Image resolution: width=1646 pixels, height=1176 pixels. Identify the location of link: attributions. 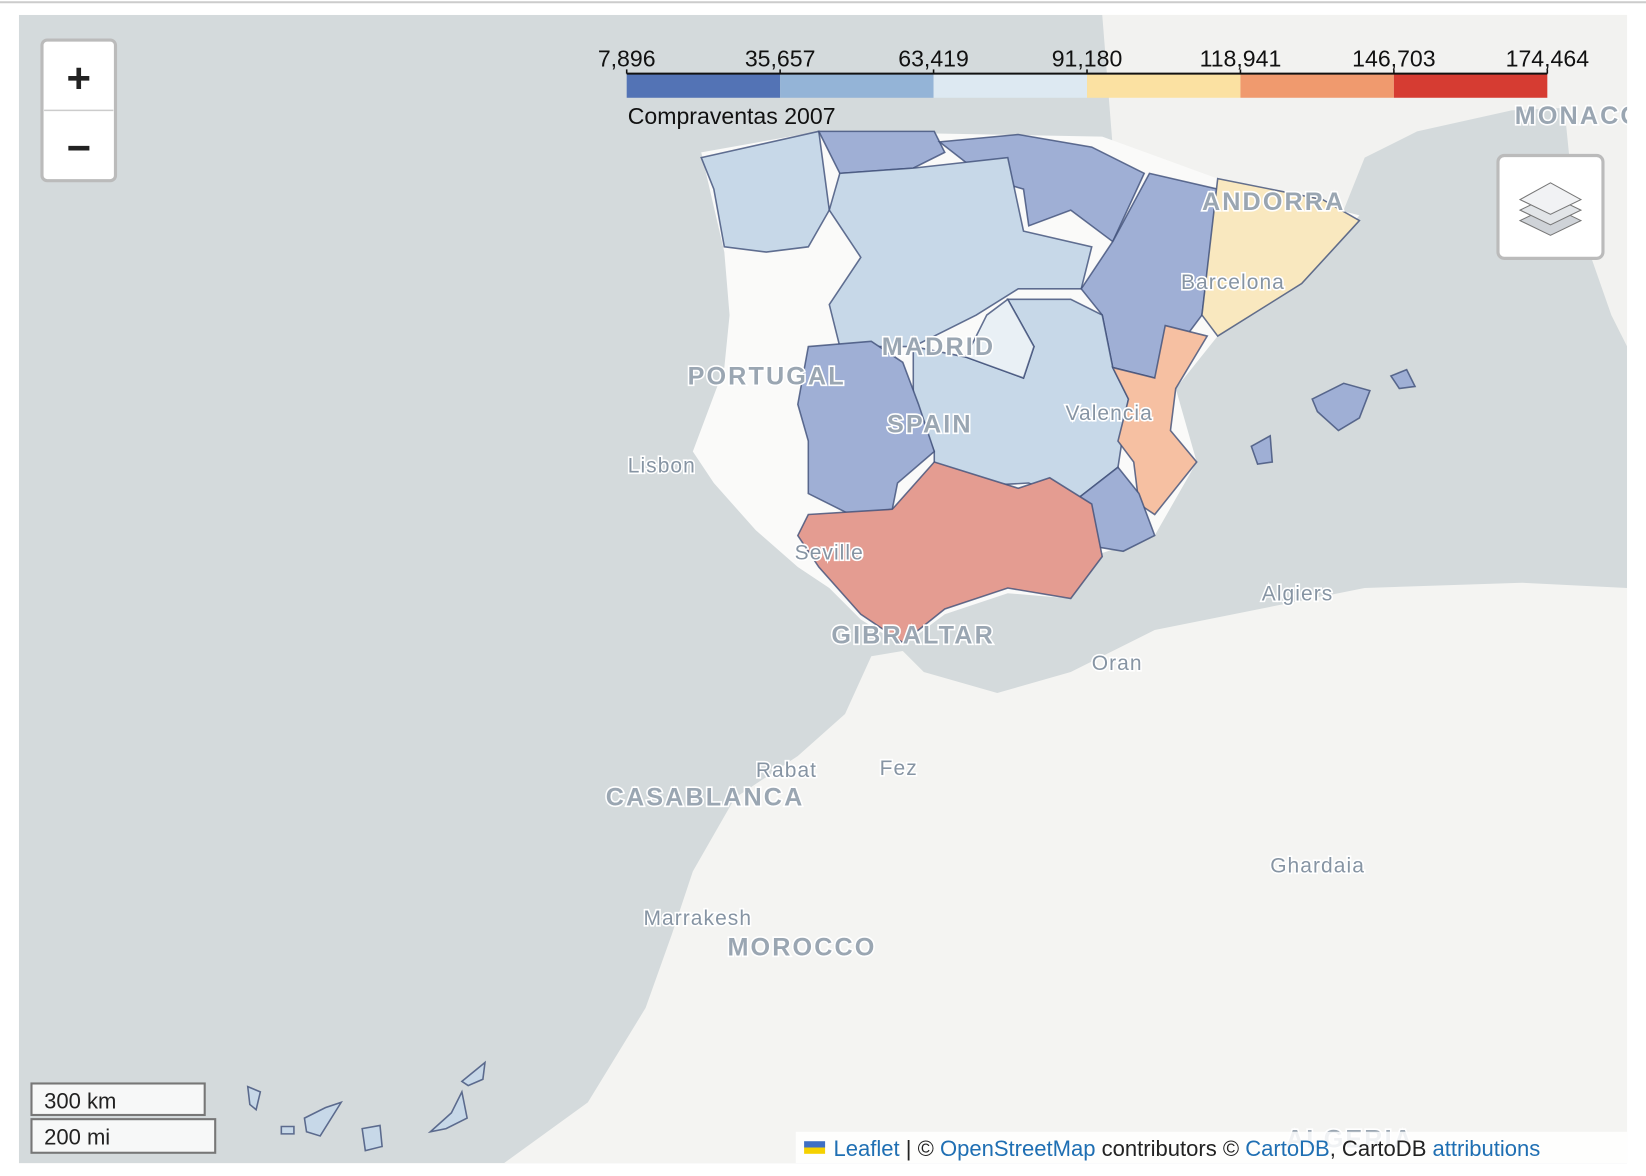
(1487, 1148).